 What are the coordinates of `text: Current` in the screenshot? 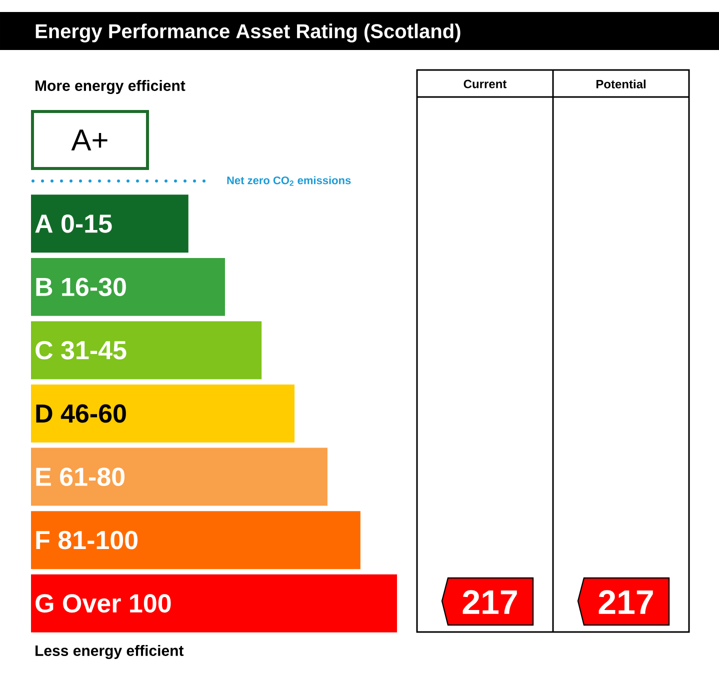 It's located at (485, 84).